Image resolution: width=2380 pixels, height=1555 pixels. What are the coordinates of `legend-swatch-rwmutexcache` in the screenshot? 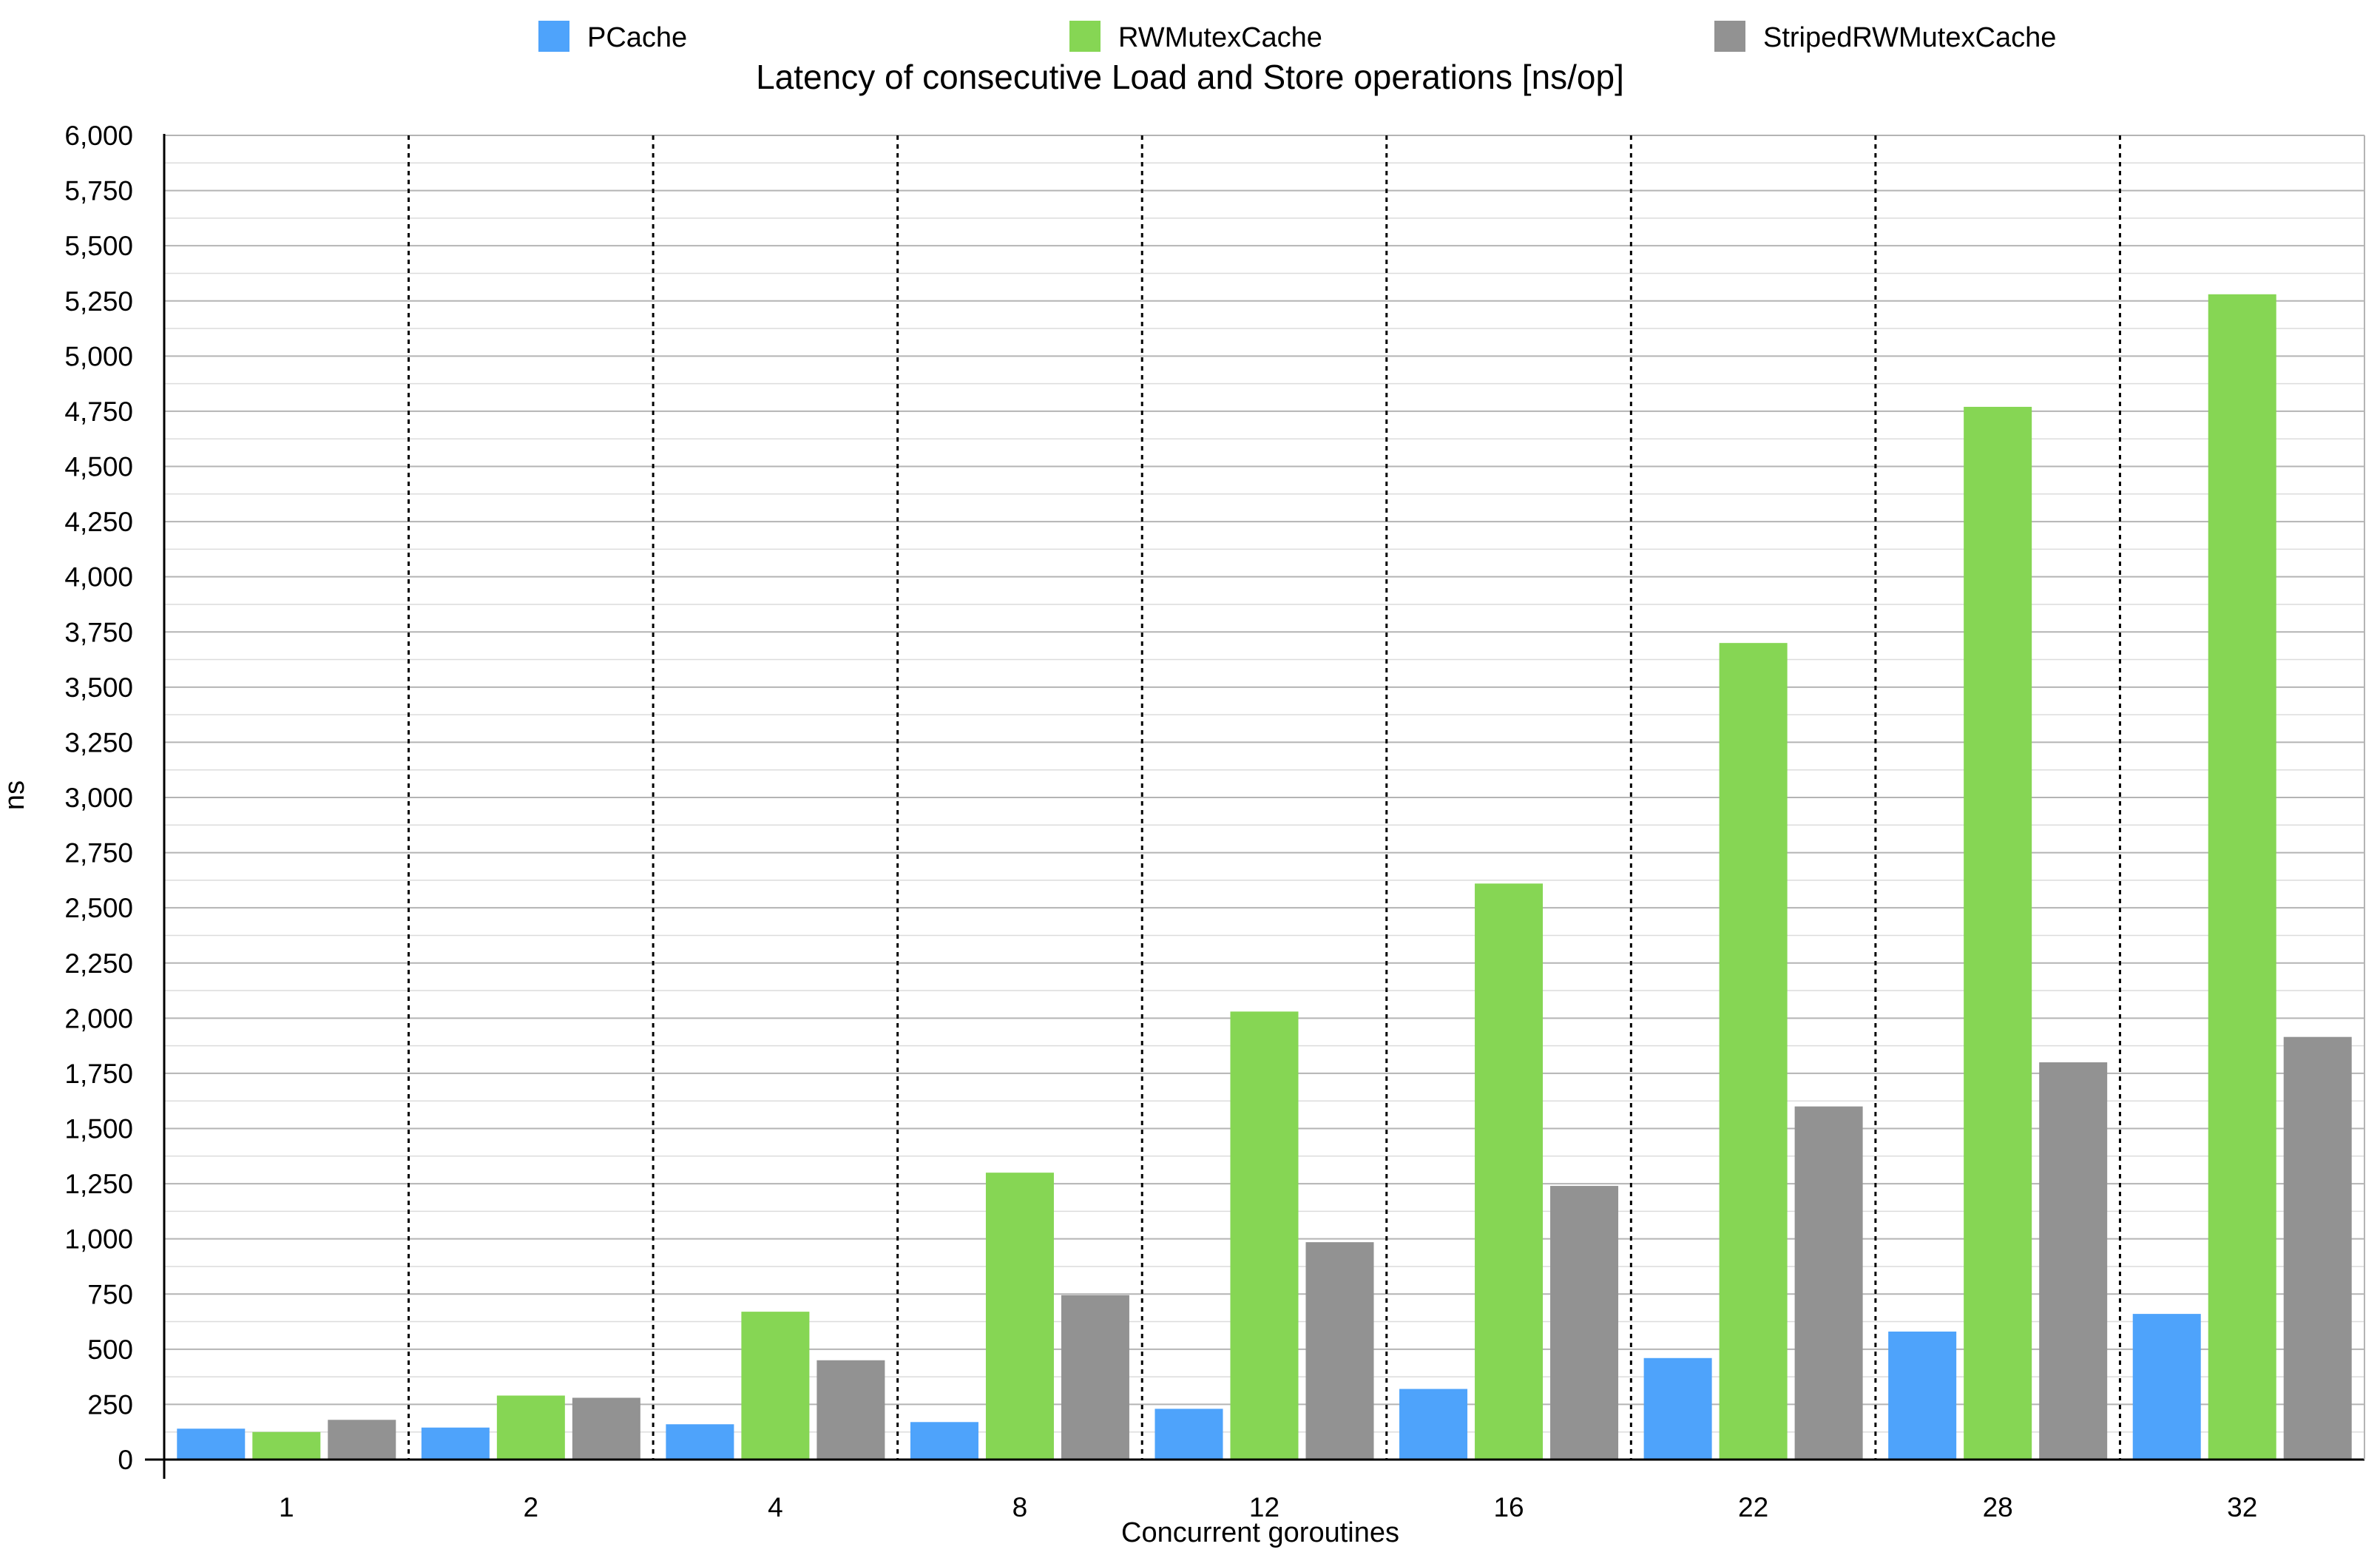 It's located at (1085, 36).